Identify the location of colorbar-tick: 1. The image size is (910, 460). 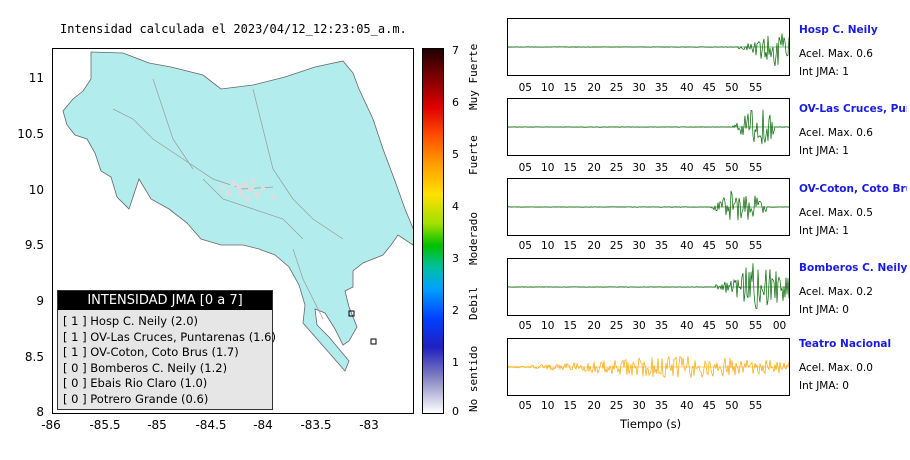
(455, 362).